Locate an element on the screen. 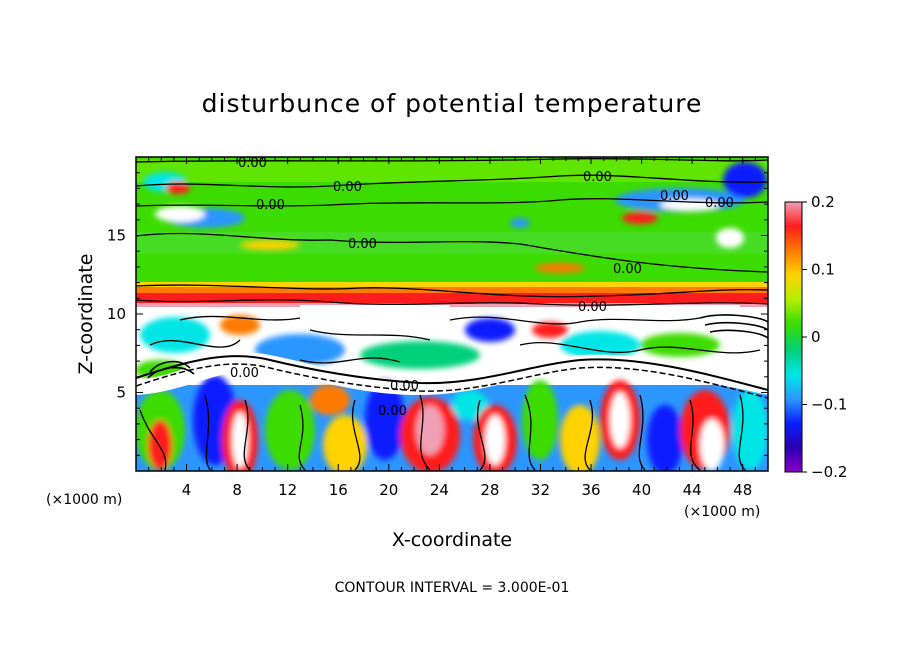 Image resolution: width=904 pixels, height=654 pixels. y-tick-label: 10 is located at coordinates (116, 314).